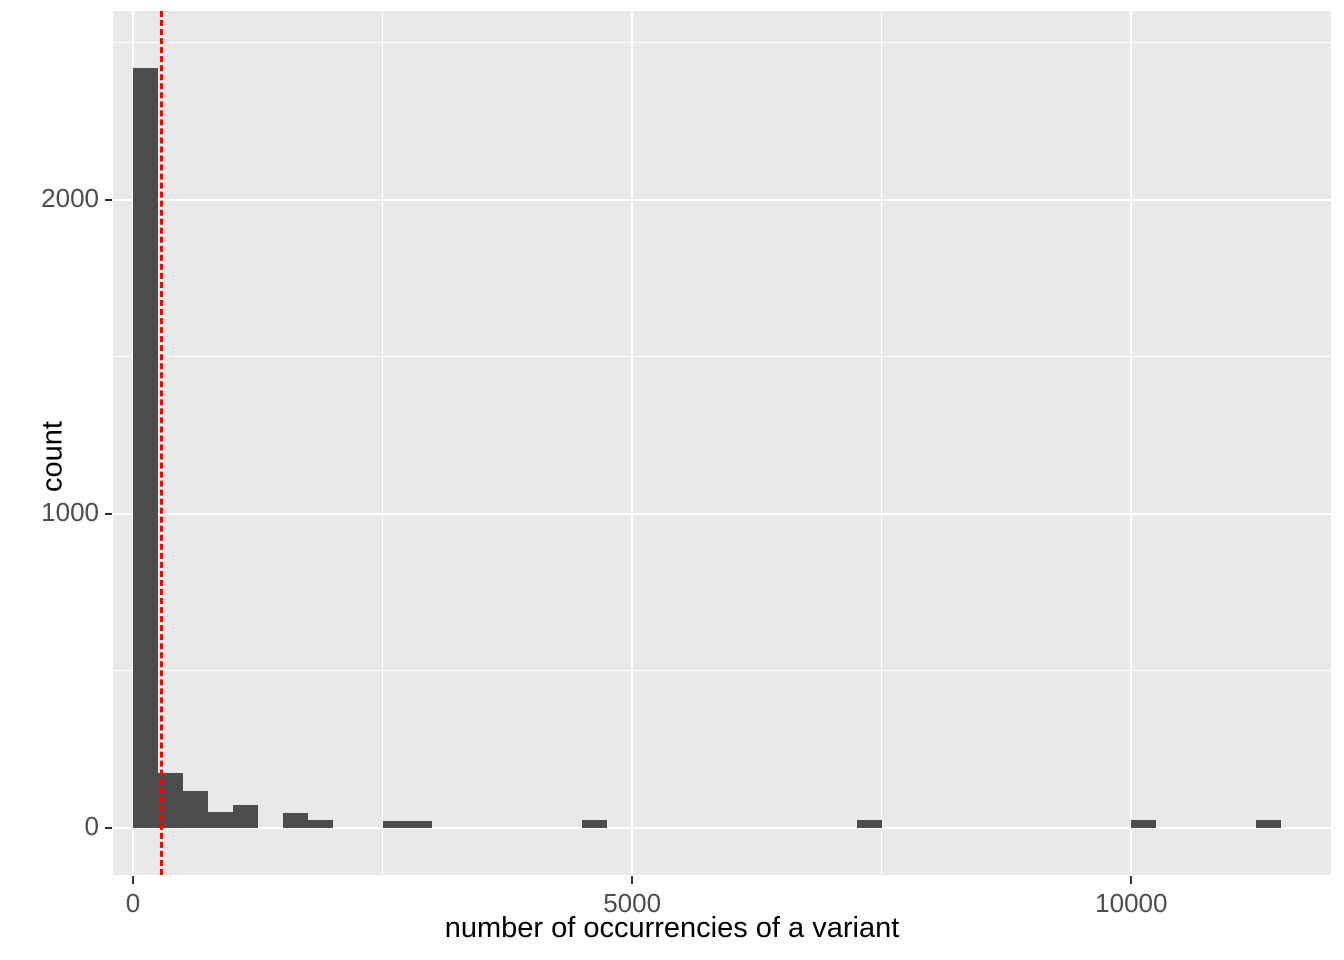 The width and height of the screenshot is (1344, 960). I want to click on x-tick-label: 0, so click(133, 903).